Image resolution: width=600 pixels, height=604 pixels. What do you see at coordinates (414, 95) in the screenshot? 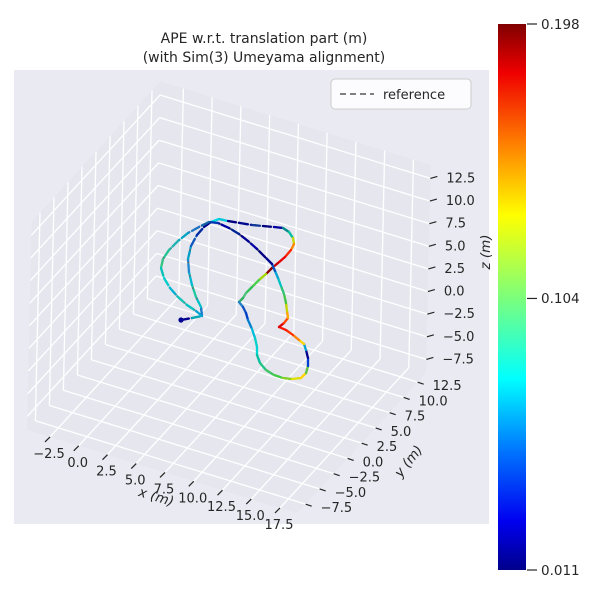
I see `legend-reference-label: reference` at bounding box center [414, 95].